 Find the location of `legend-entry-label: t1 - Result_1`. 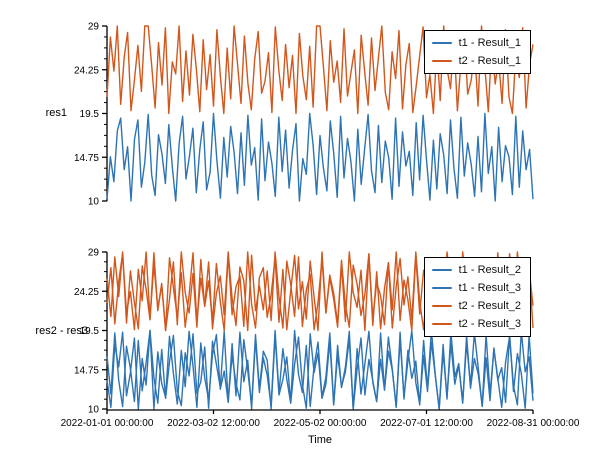

legend-entry-label: t1 - Result_1 is located at coordinates (489, 43).